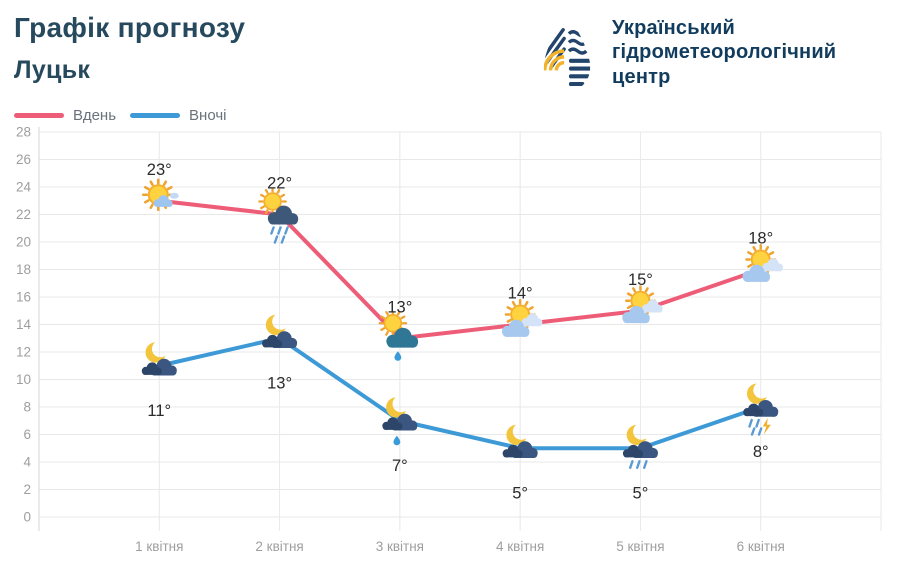  I want to click on y-tick-label: 18, so click(23, 269).